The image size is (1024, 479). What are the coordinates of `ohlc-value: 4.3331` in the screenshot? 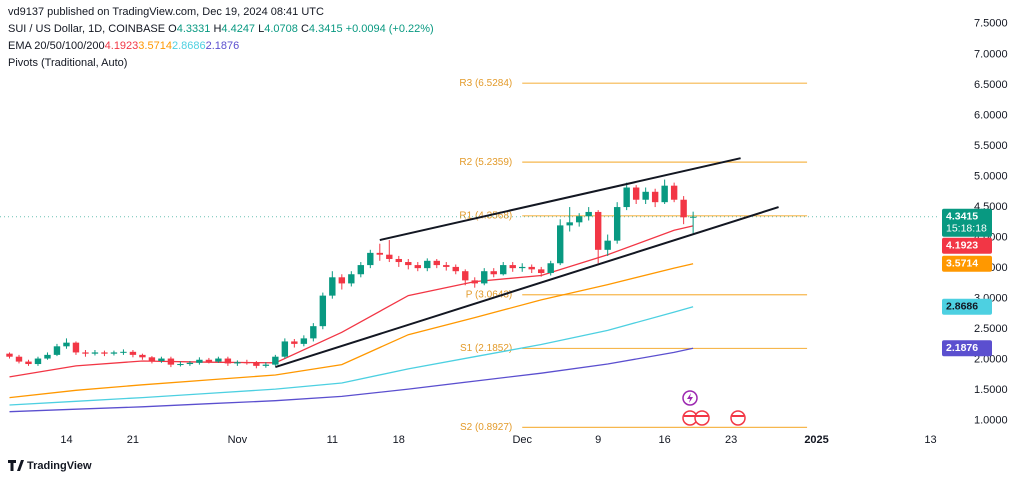 It's located at (193, 29).